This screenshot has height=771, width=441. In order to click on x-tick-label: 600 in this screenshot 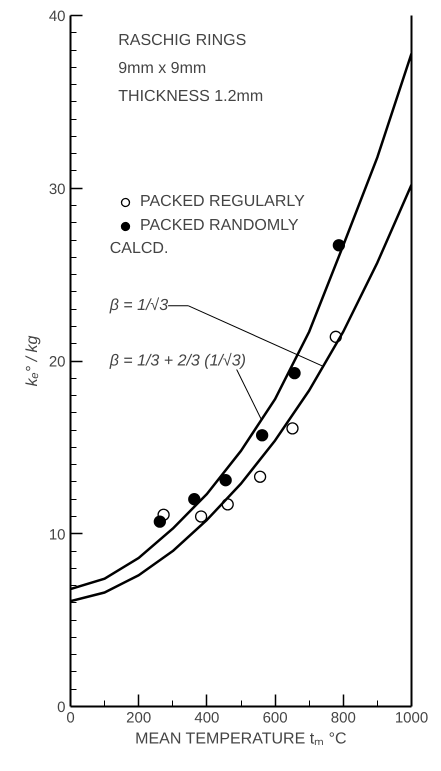, I will do `click(275, 718)`.